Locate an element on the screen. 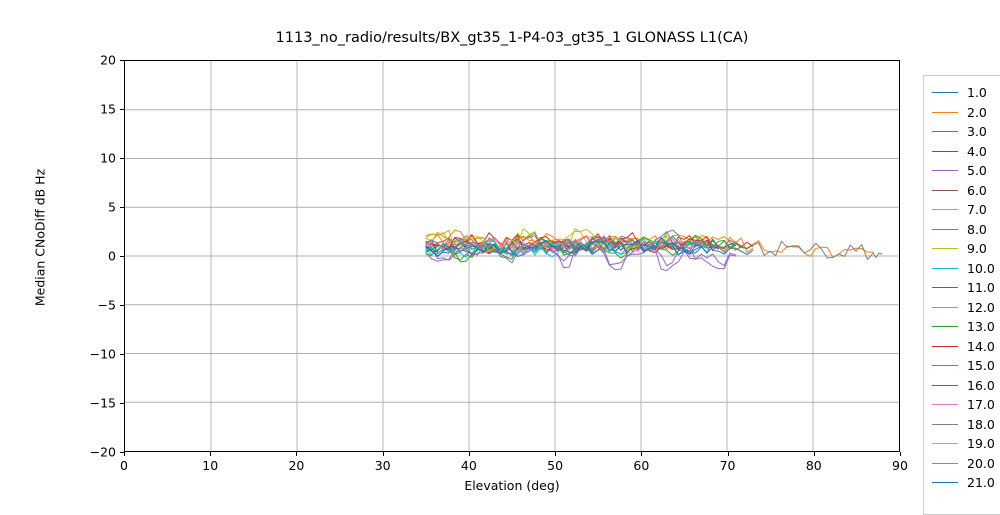 The width and height of the screenshot is (1000, 515). legend-entry: 5.0 is located at coordinates (962, 171).